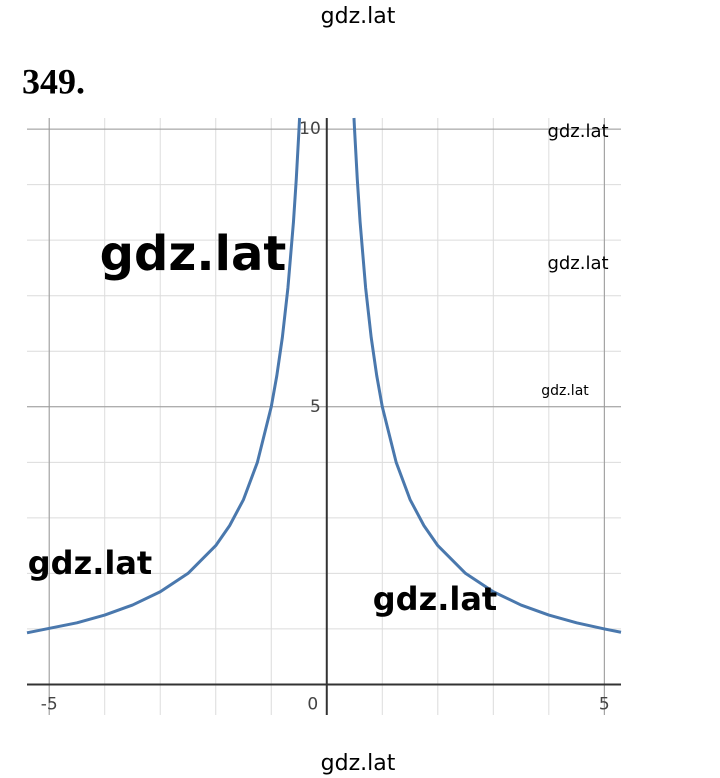 The image size is (720, 778). Describe the element at coordinates (315, 407) in the screenshot. I see `y-tick-label: 5` at that location.